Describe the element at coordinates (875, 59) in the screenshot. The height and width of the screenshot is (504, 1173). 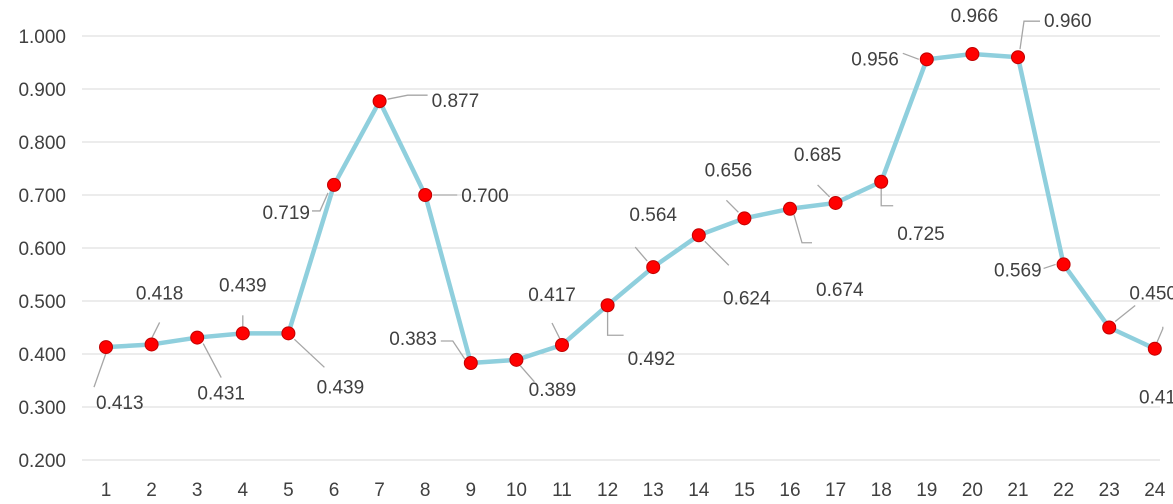
I see `data-label: 0.956` at that location.